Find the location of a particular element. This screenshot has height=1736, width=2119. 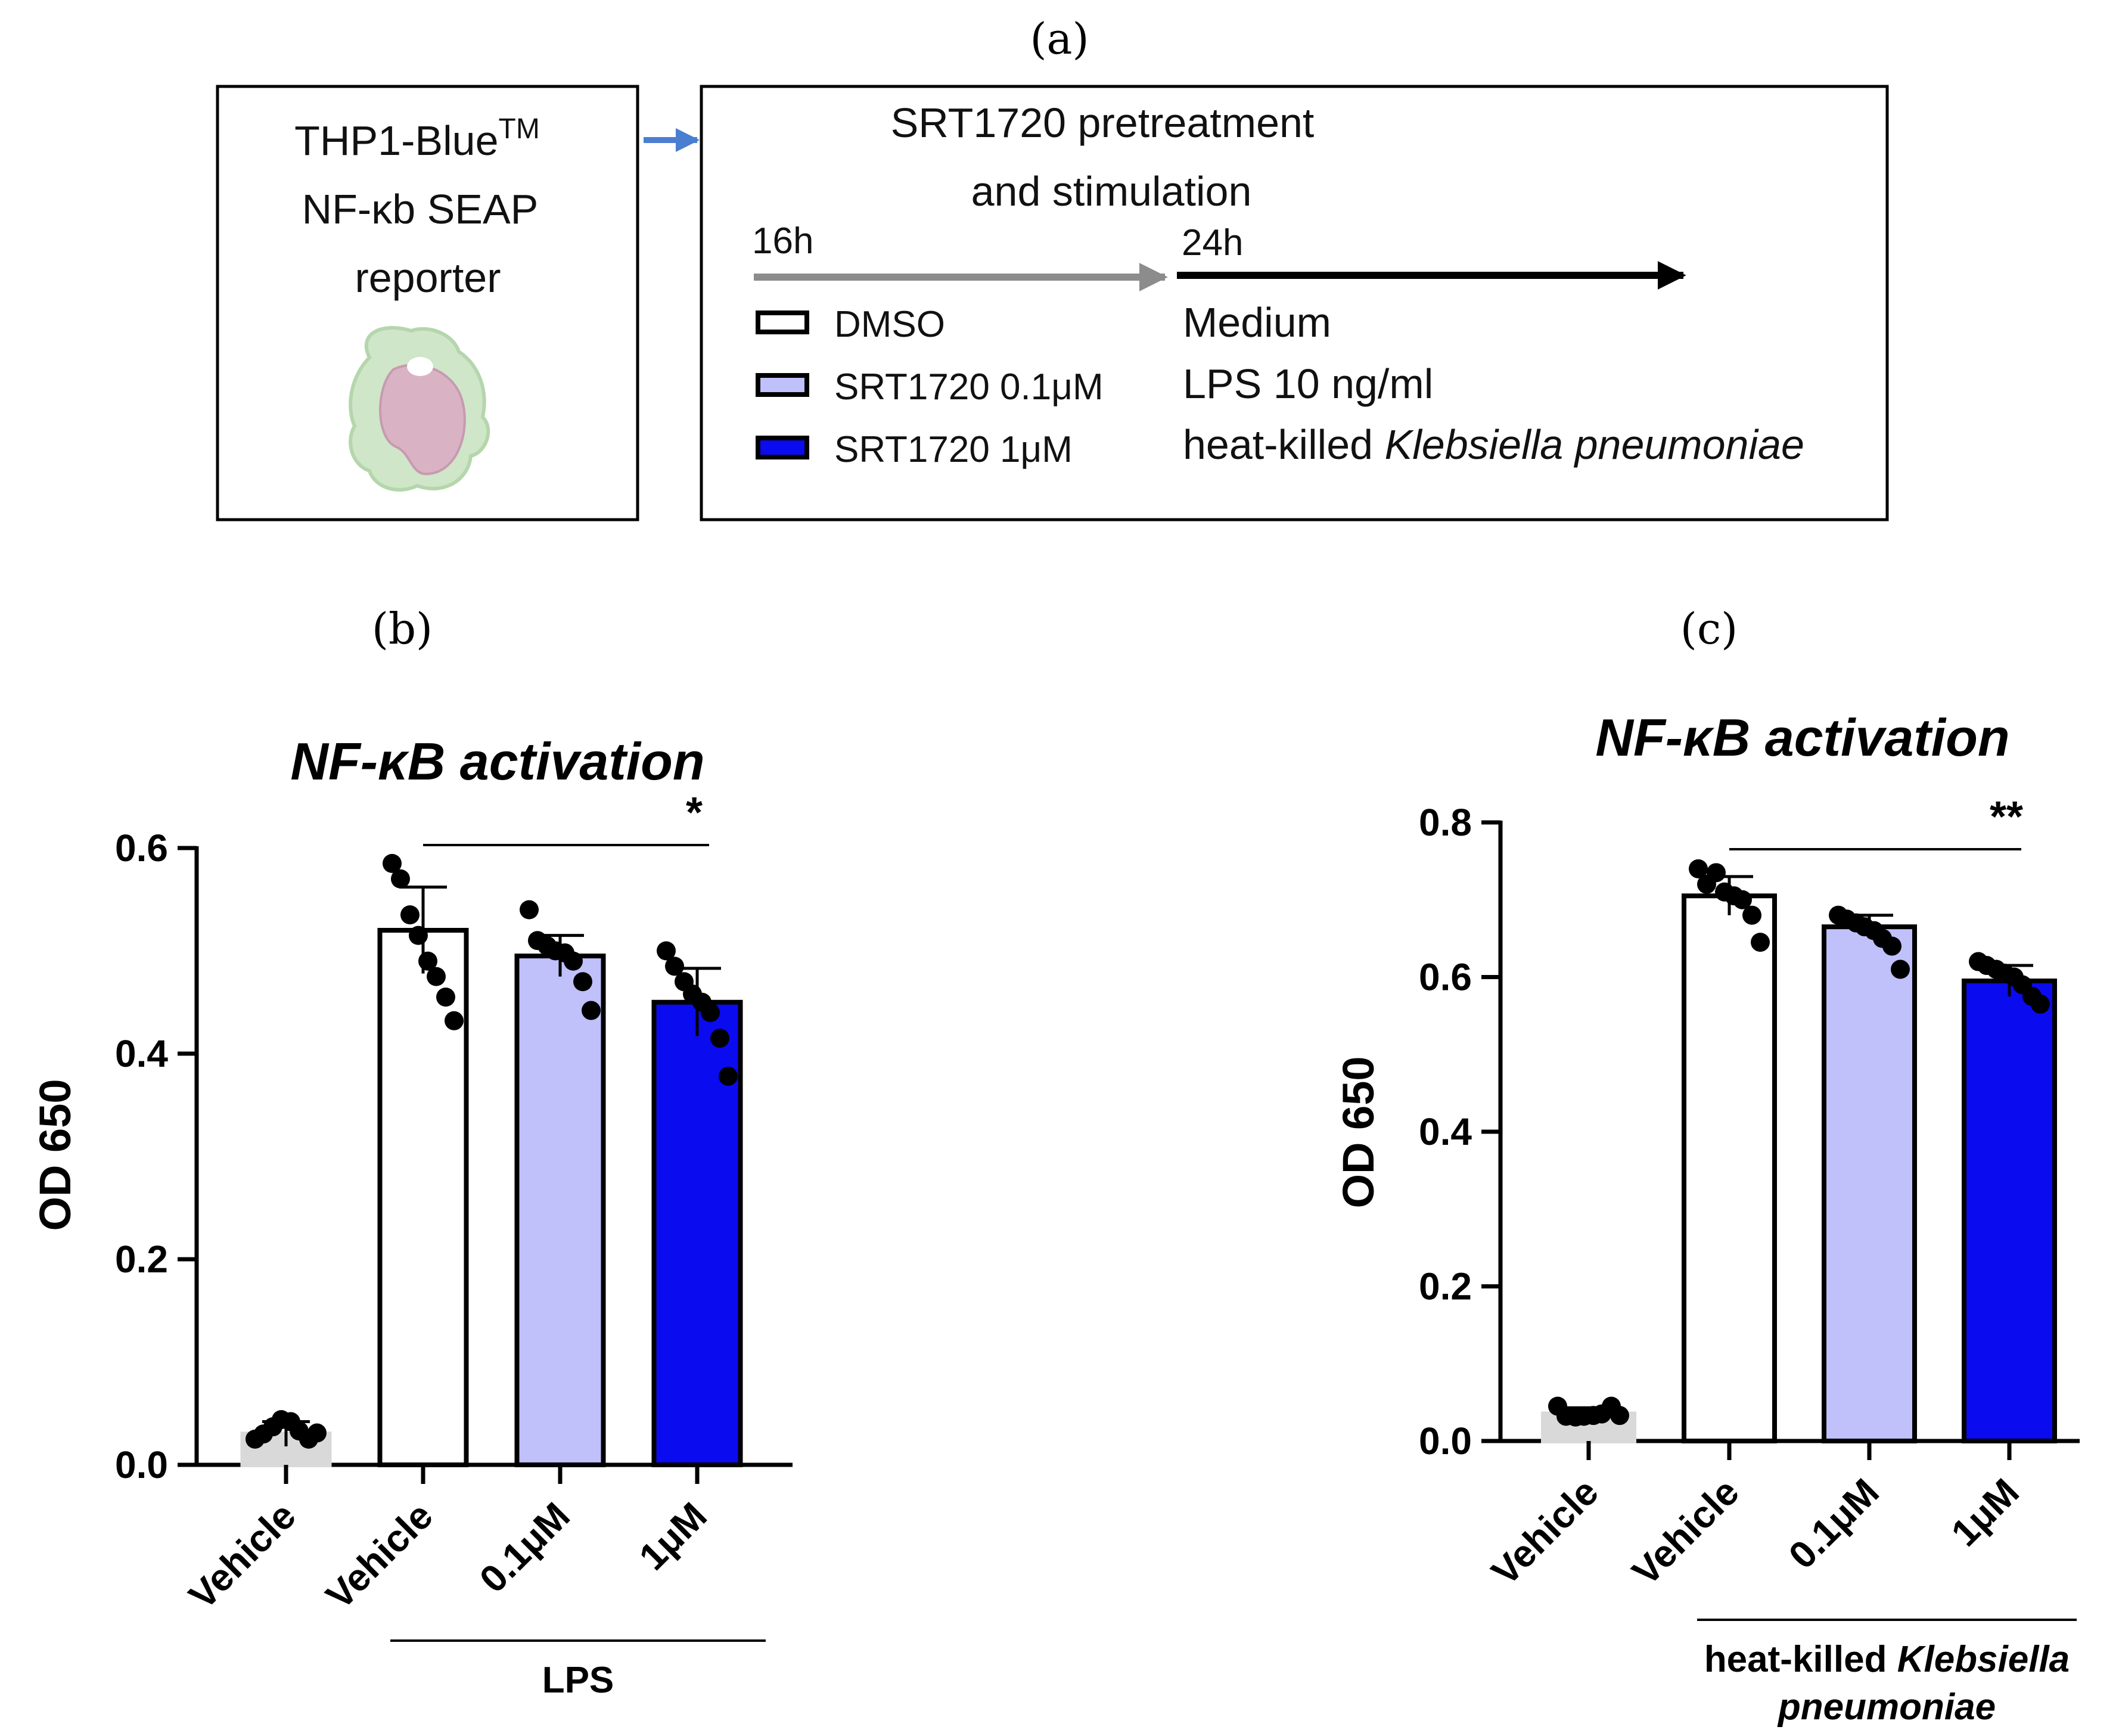

cell-box: THP1-BlueTM NF-κb SEAP reporter is located at coordinates (427, 303).